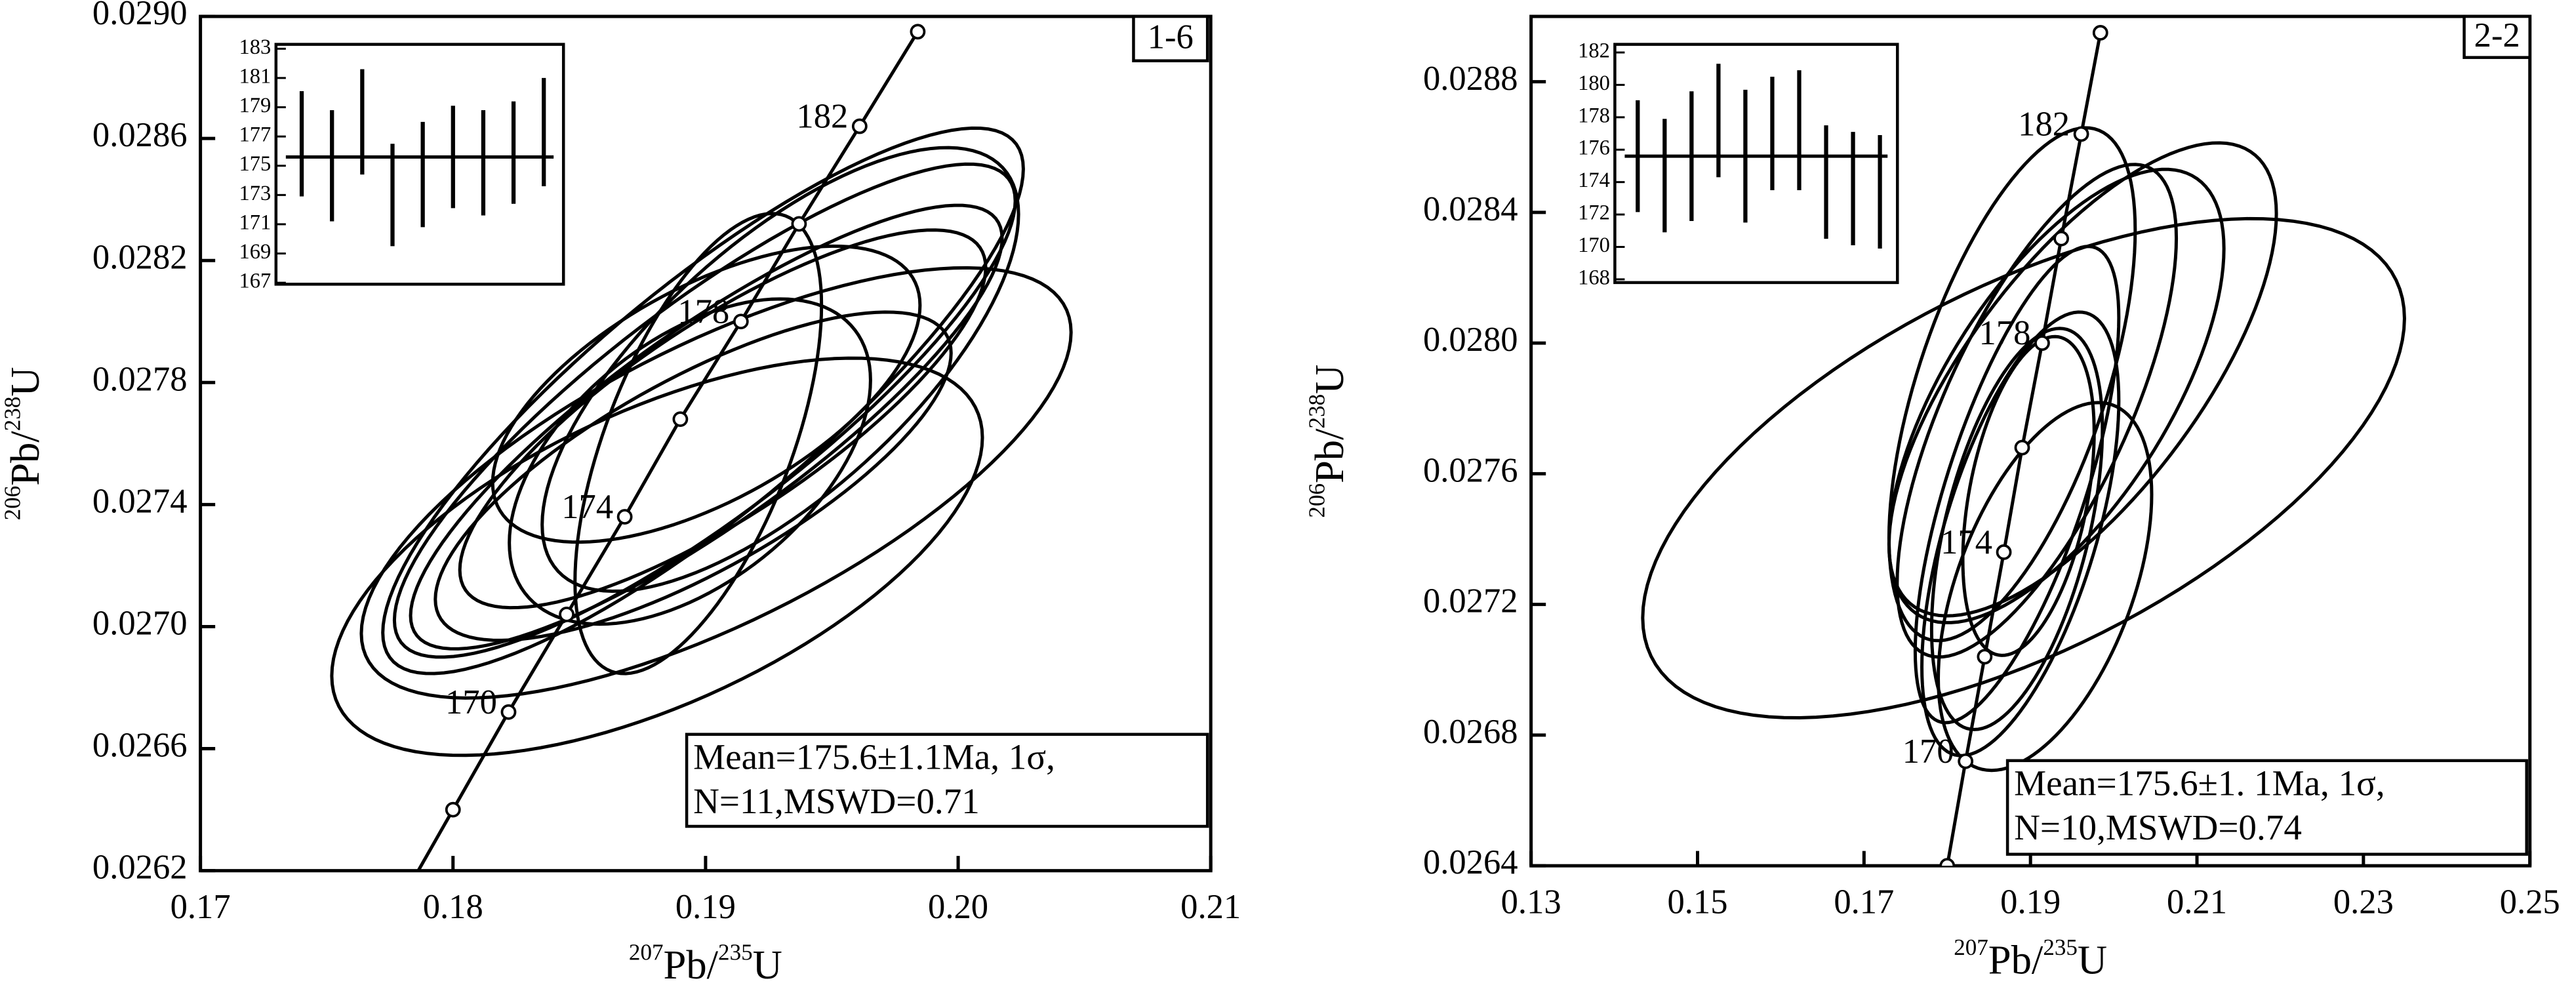 The width and height of the screenshot is (2576, 987). I want to click on axis-label-superscript: 238, so click(13, 415).